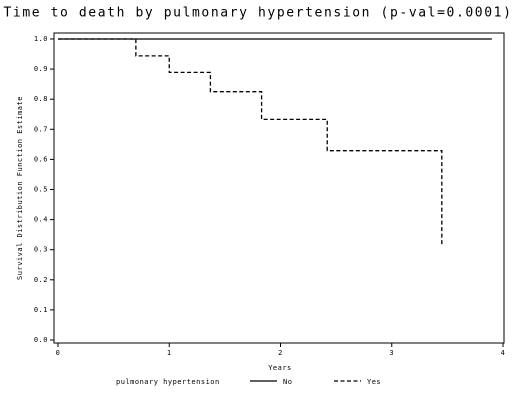  I want to click on y-tick-label: 0.0, so click(41, 340).